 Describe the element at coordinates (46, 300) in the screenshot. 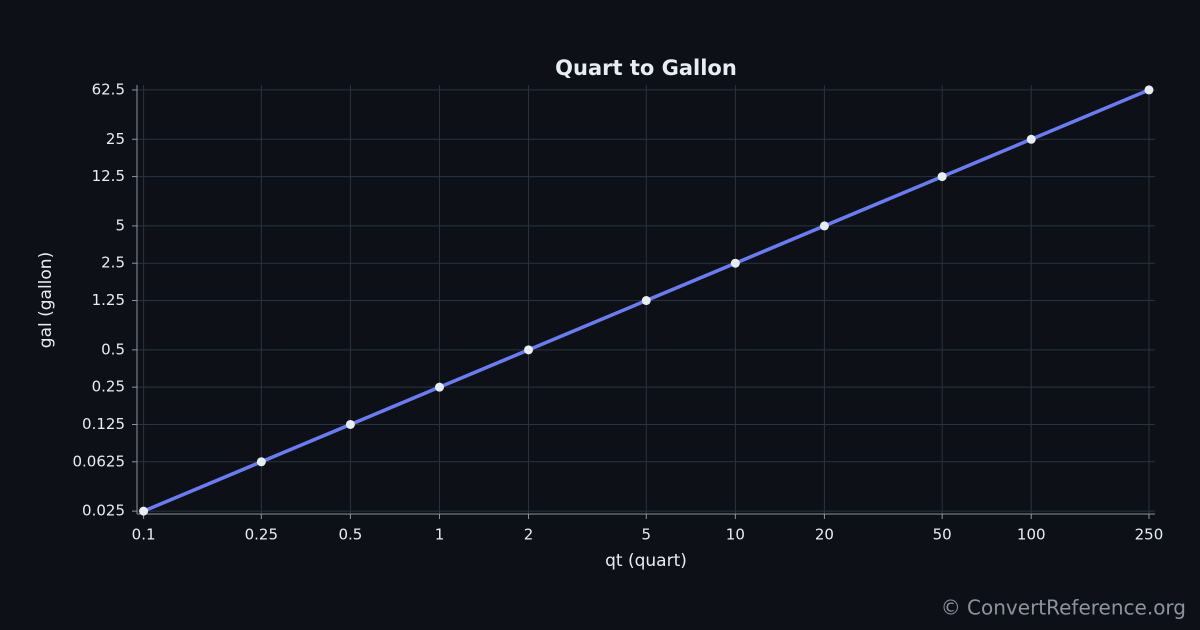

I see `y-axis-label: gal (gallon)` at that location.